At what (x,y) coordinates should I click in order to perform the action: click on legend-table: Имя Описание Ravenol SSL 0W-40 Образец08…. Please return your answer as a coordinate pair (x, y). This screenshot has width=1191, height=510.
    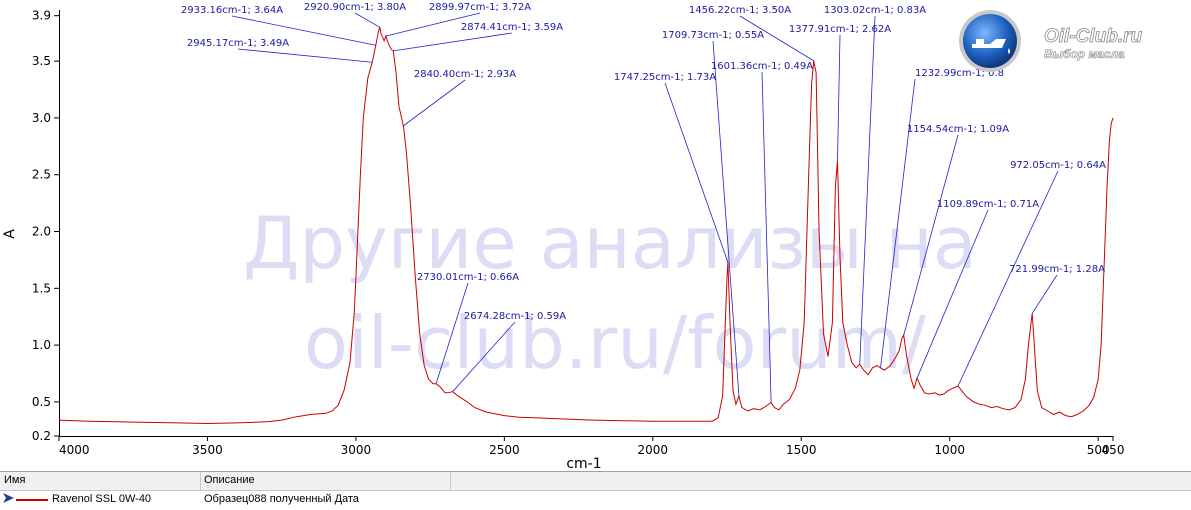
    Looking at the image, I should click on (595, 490).